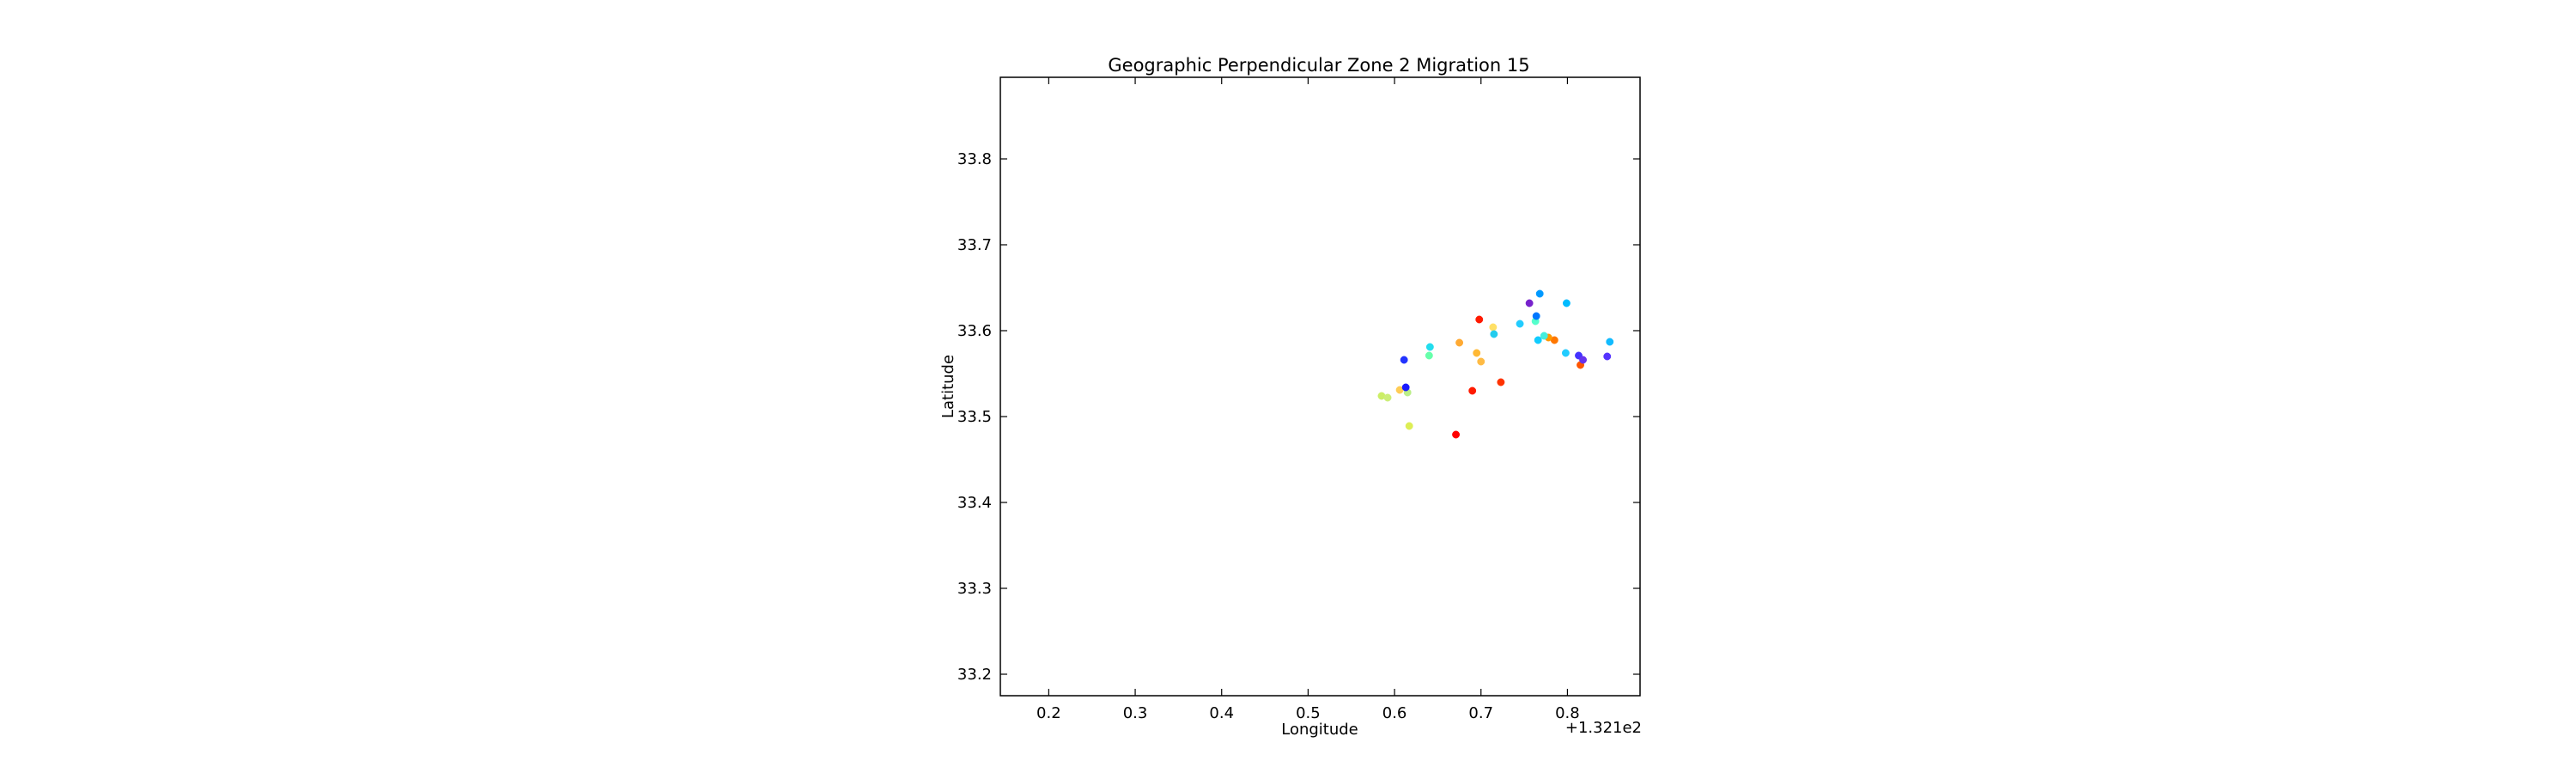 Image resolution: width=2576 pixels, height=773 pixels. I want to click on x-tick-label: 0.7, so click(1481, 713).